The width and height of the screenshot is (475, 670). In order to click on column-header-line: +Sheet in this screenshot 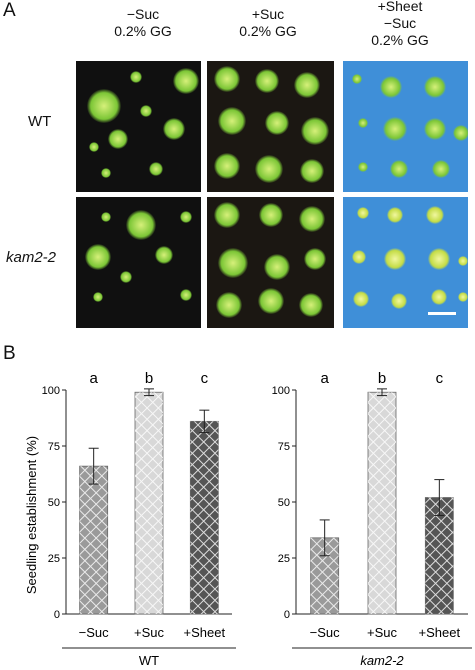, I will do `click(400, 7)`.